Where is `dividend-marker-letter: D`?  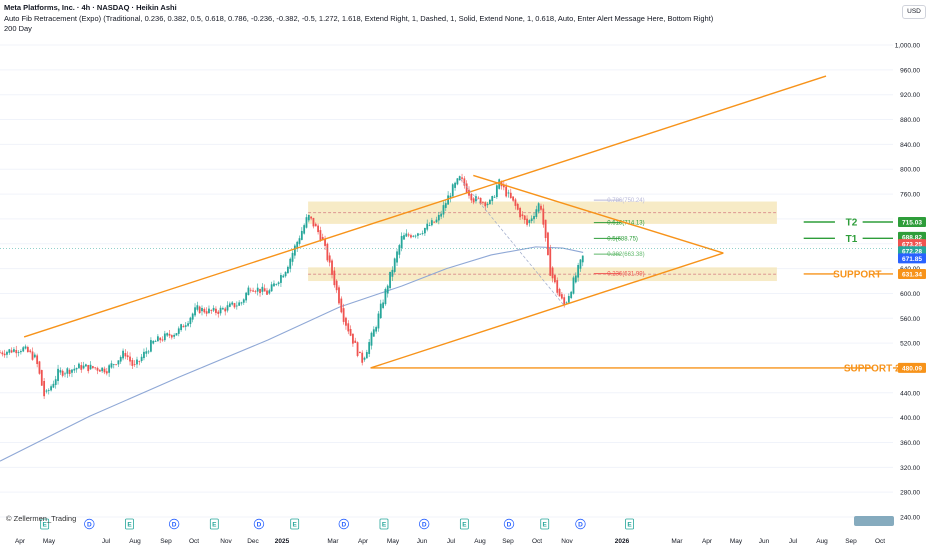 dividend-marker-letter: D is located at coordinates (174, 524).